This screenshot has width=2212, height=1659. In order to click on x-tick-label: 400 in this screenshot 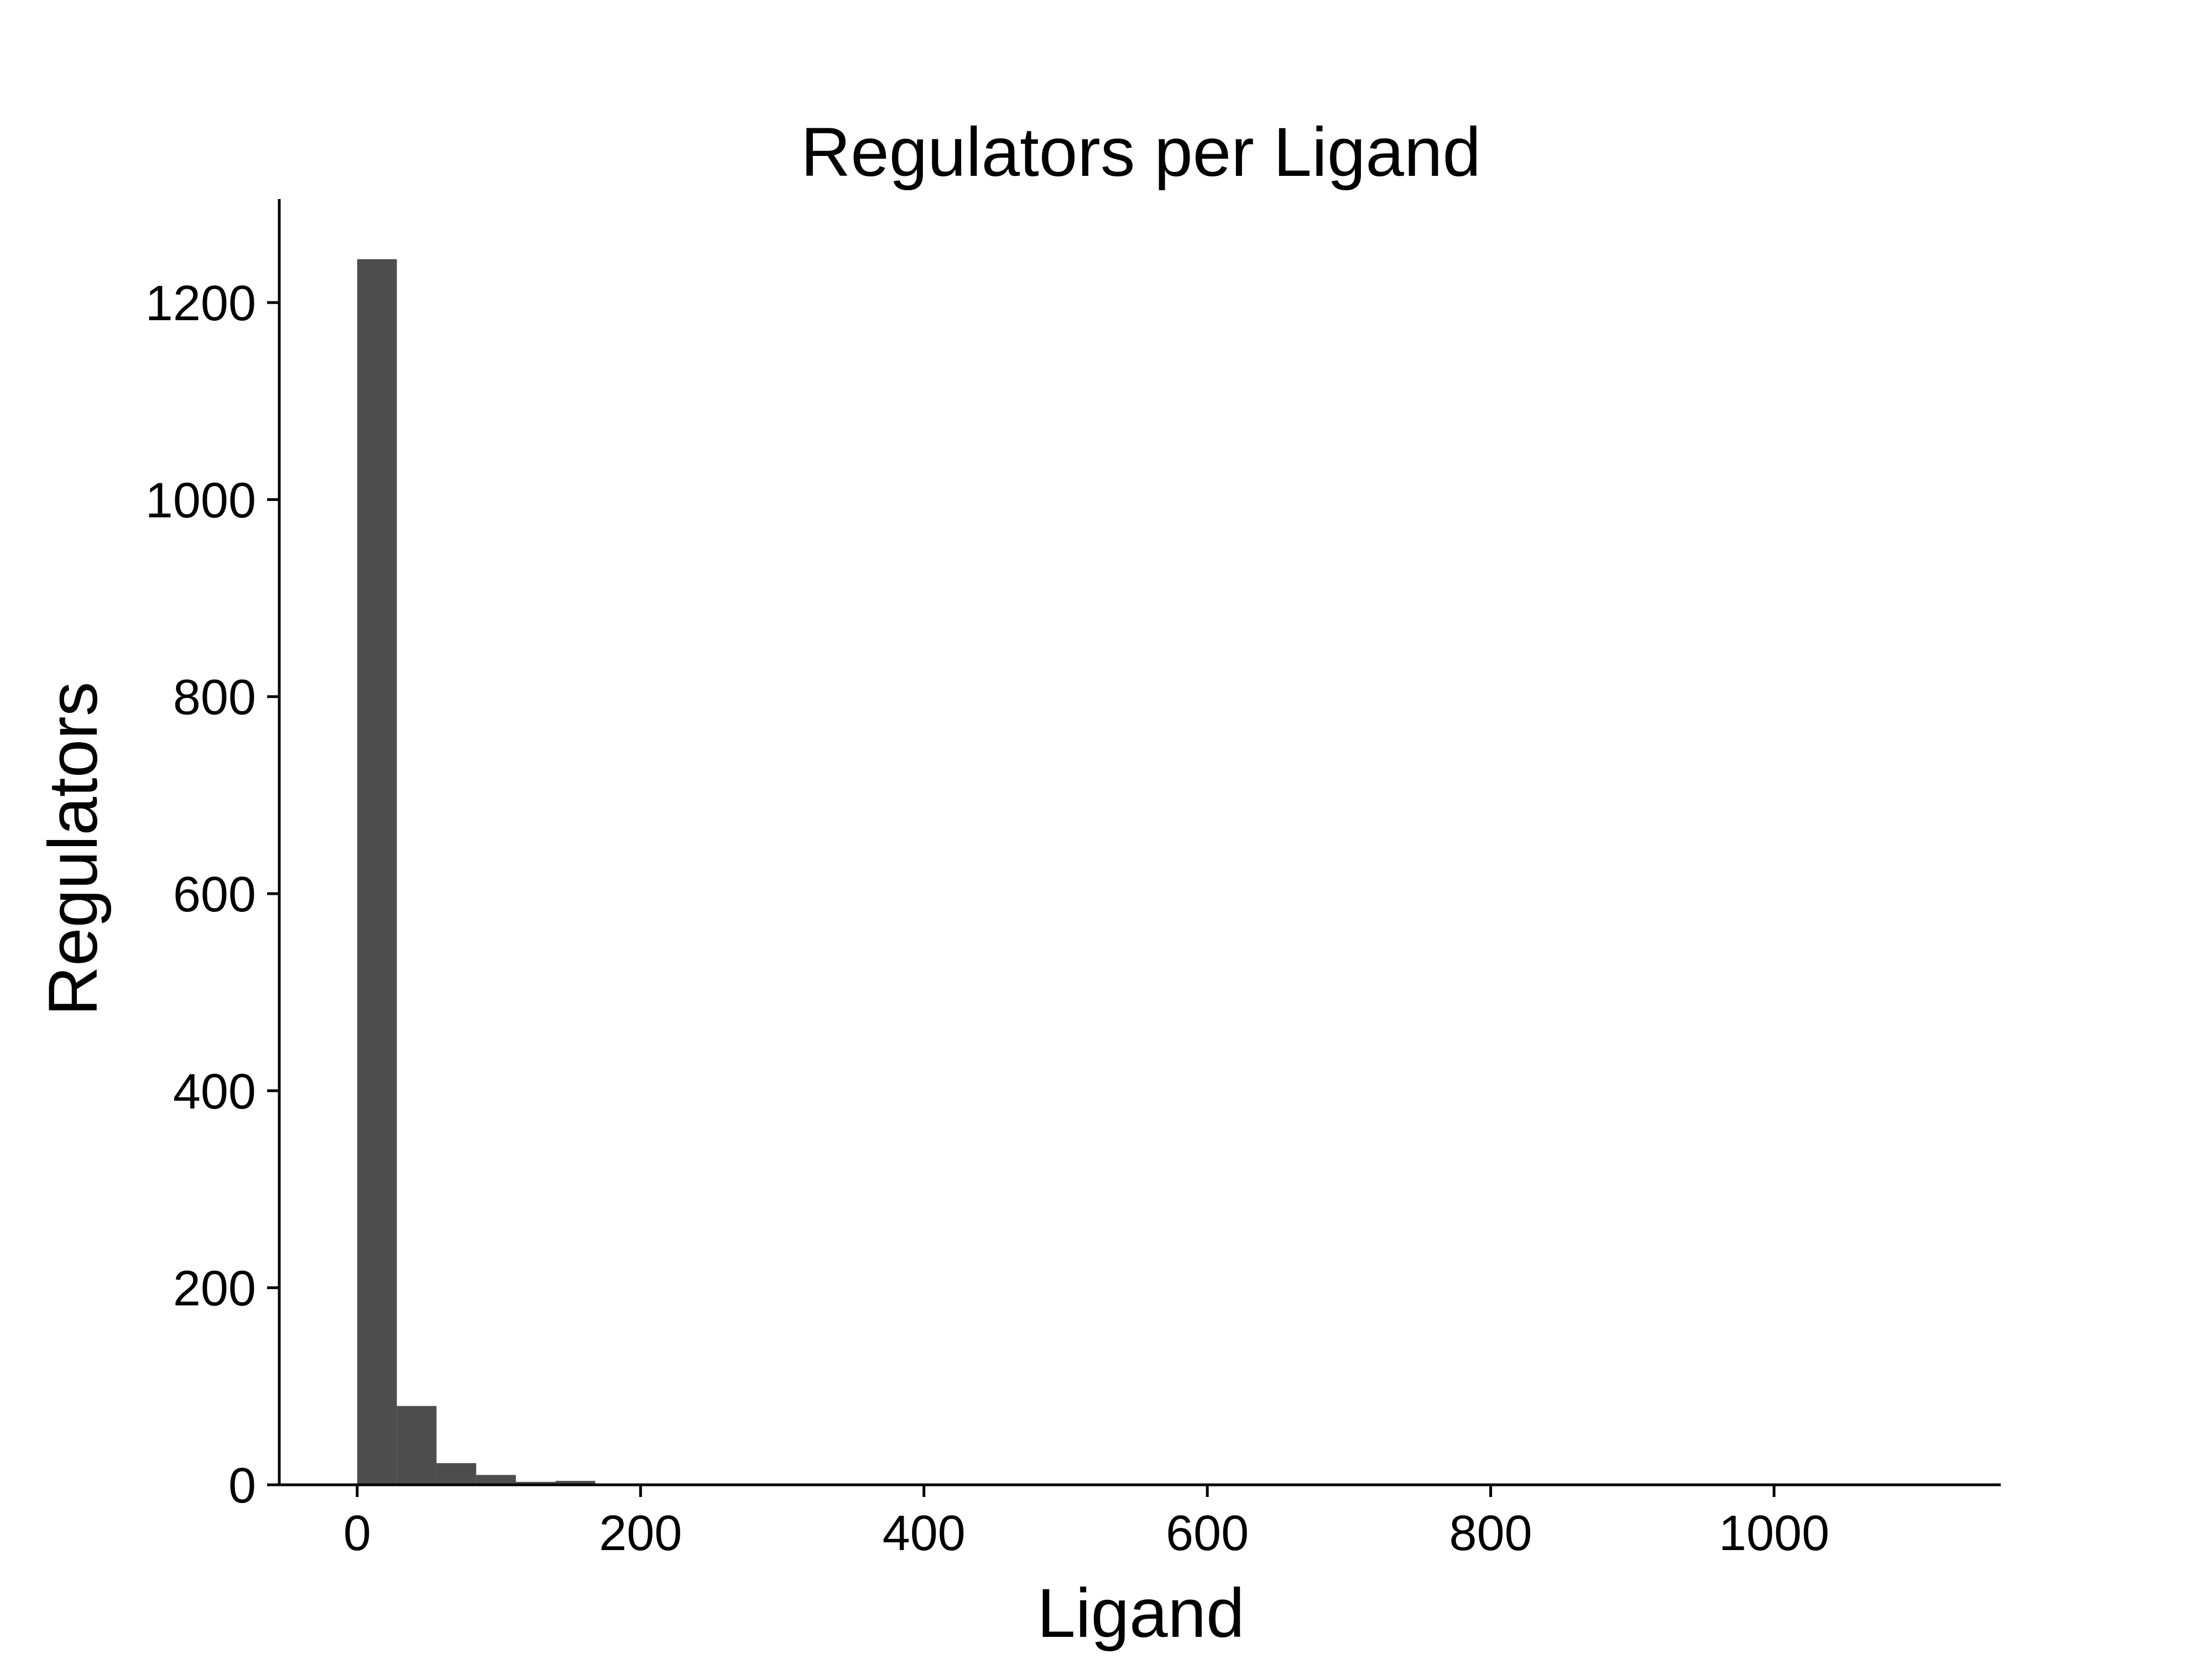, I will do `click(925, 1533)`.